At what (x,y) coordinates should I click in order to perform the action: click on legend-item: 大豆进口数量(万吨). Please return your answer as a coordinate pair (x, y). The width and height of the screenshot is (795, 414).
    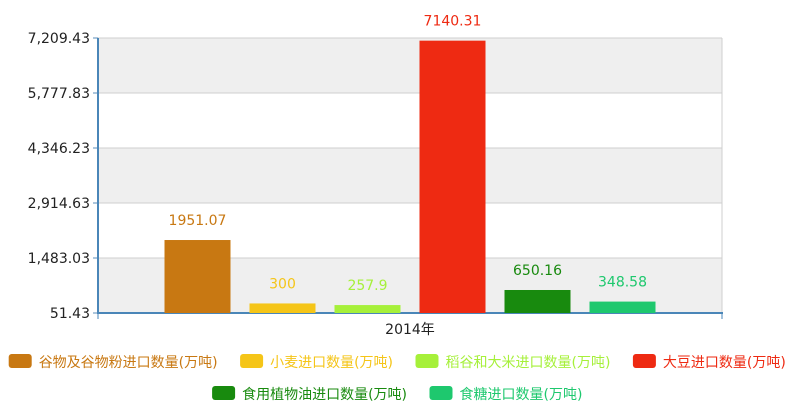
    Looking at the image, I should click on (709, 362).